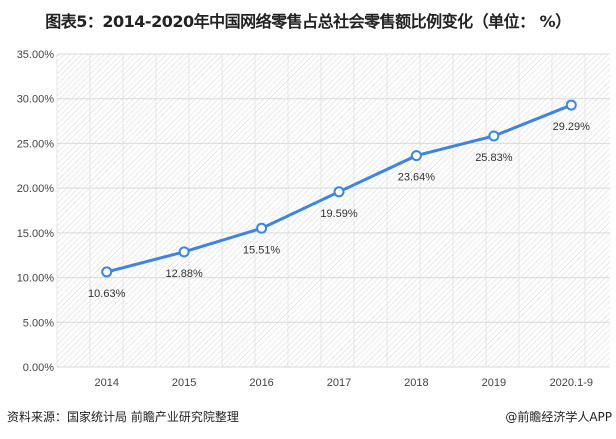 This screenshot has width=616, height=439. What do you see at coordinates (416, 383) in the screenshot?
I see `x-tick-label: 2018` at bounding box center [416, 383].